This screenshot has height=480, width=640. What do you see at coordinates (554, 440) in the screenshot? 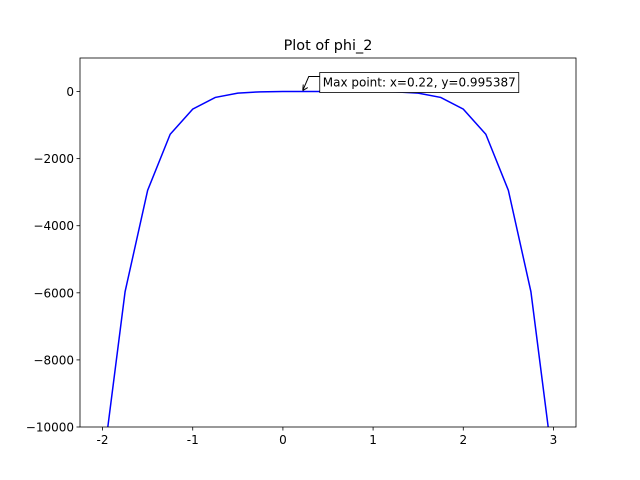
I see `x-tick-label: 3` at bounding box center [554, 440].